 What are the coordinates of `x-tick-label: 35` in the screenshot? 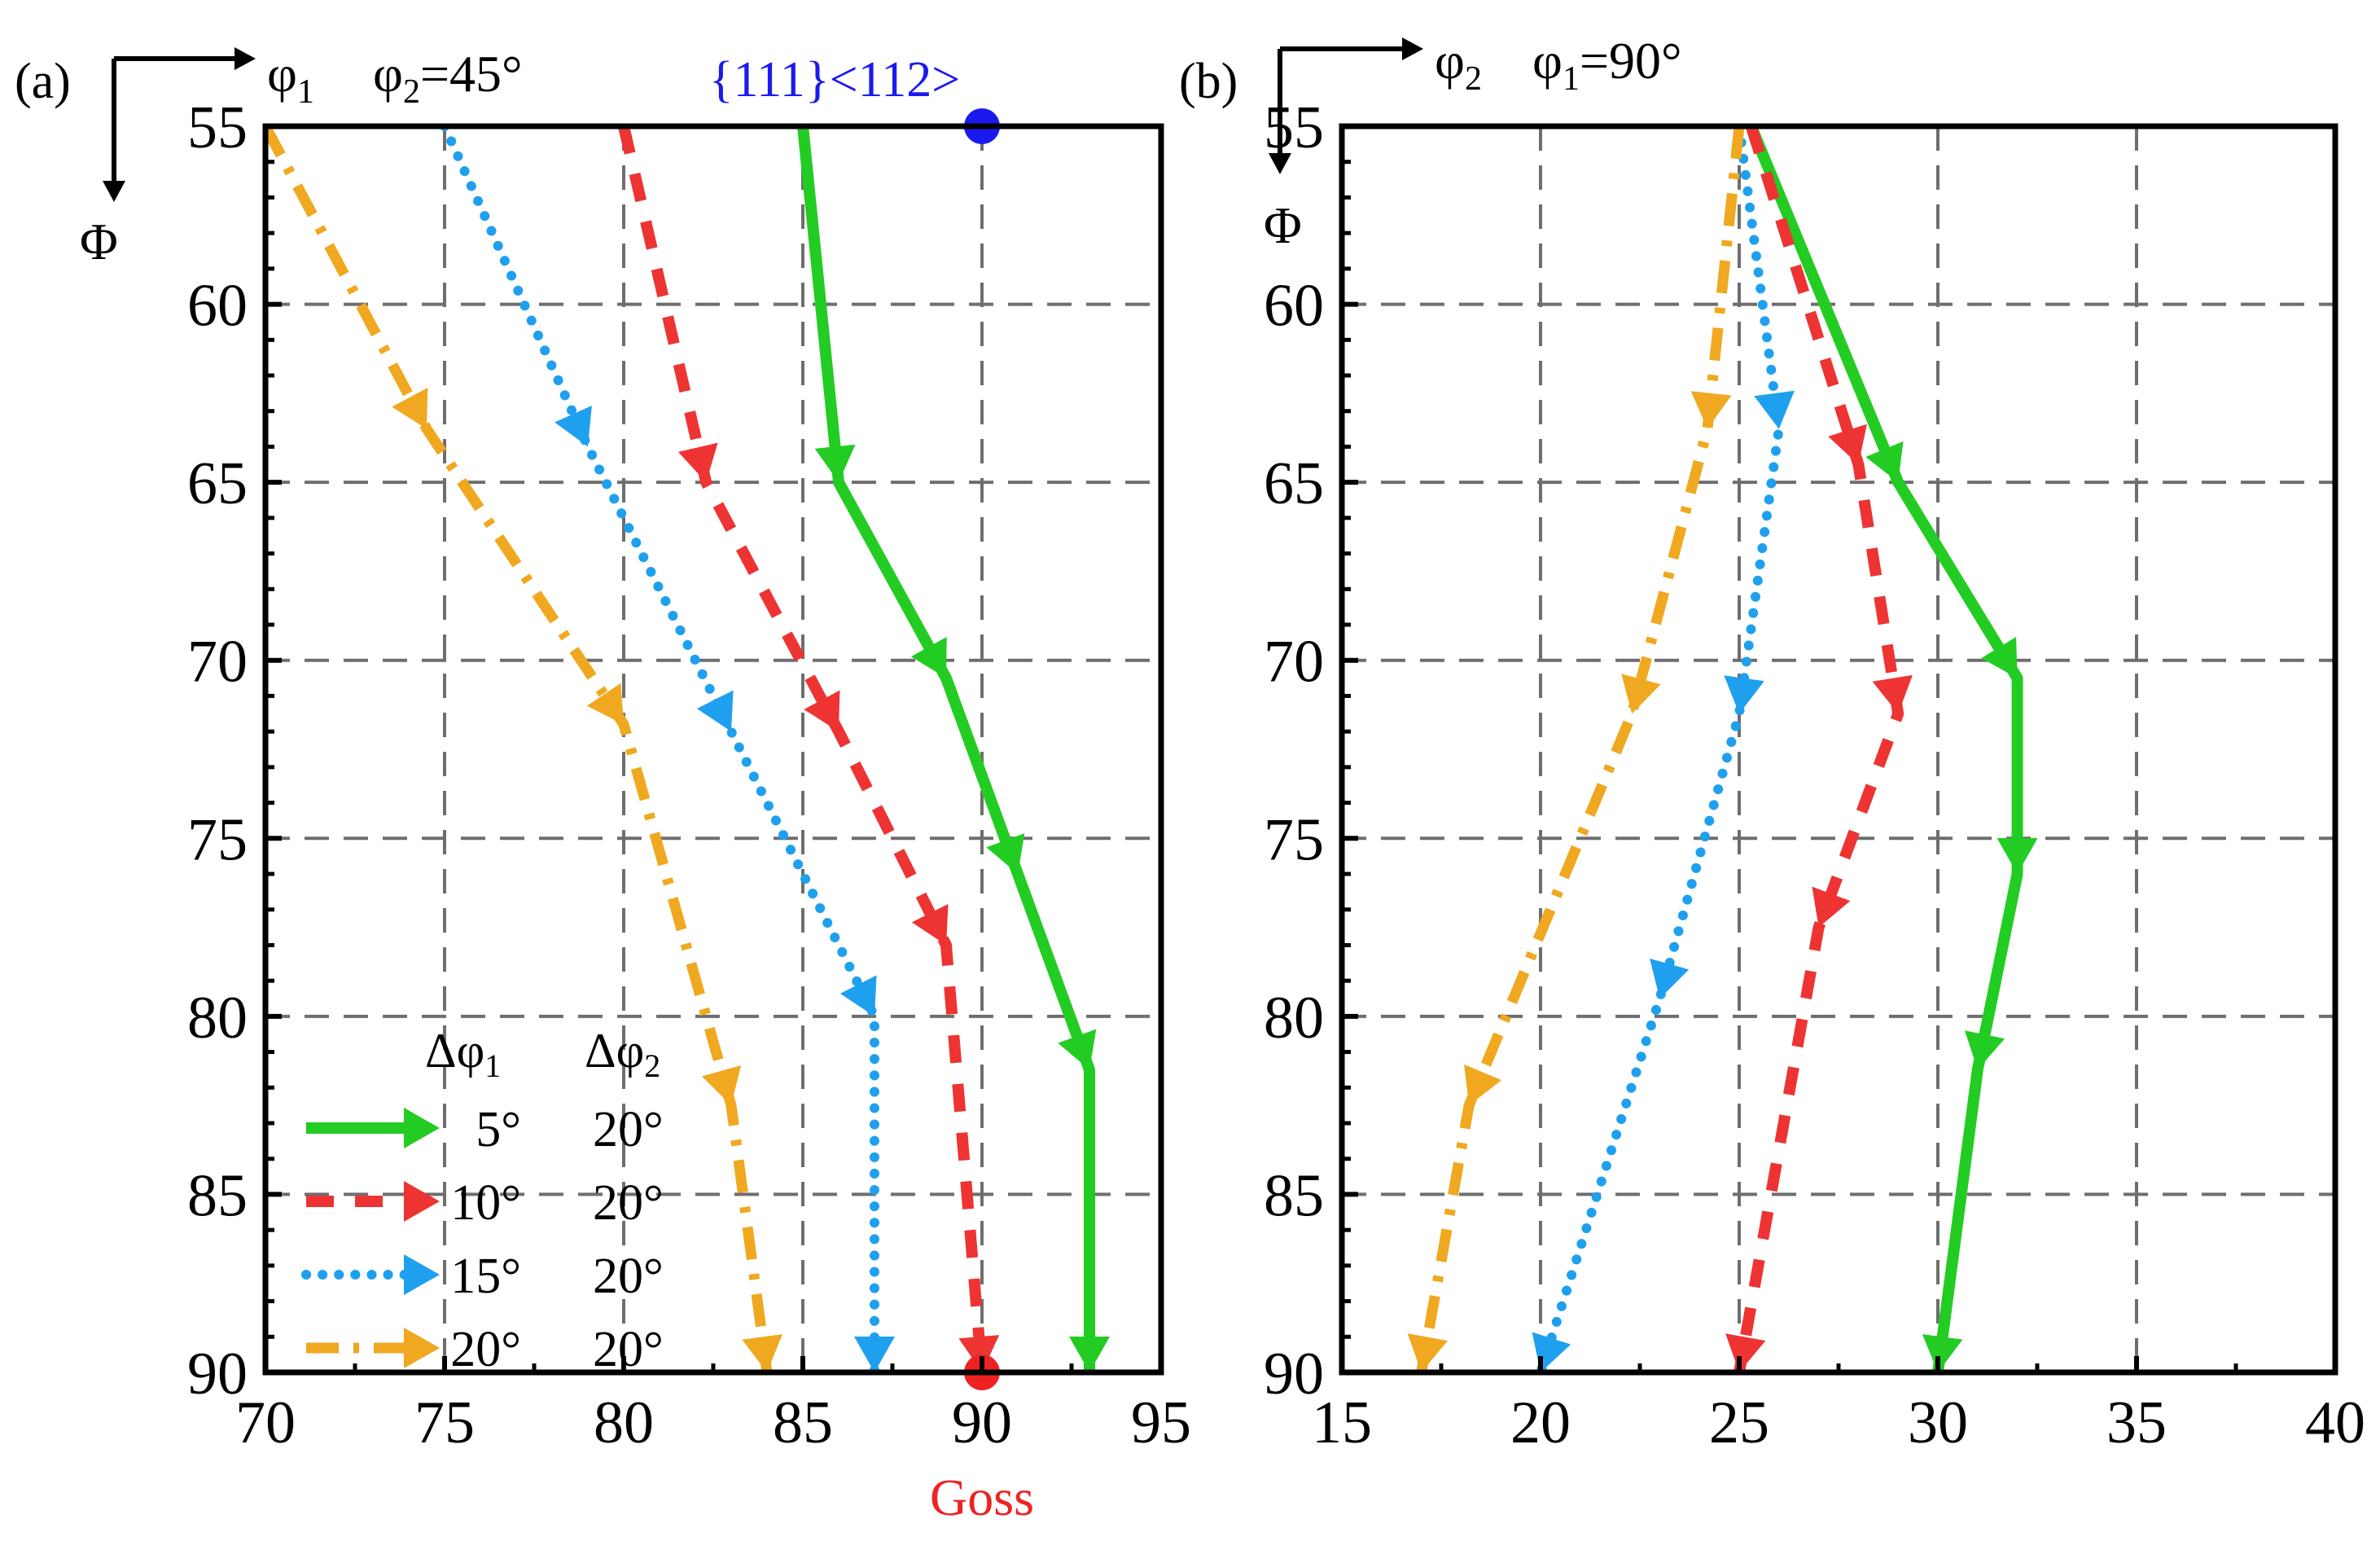 It's located at (2136, 1423).